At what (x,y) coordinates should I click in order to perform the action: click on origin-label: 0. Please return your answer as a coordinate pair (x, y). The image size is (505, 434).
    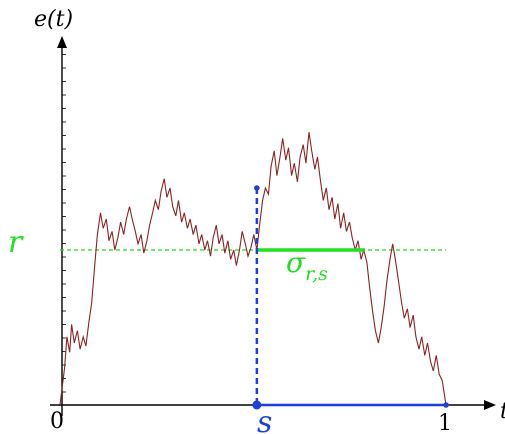
    Looking at the image, I should click on (57, 421).